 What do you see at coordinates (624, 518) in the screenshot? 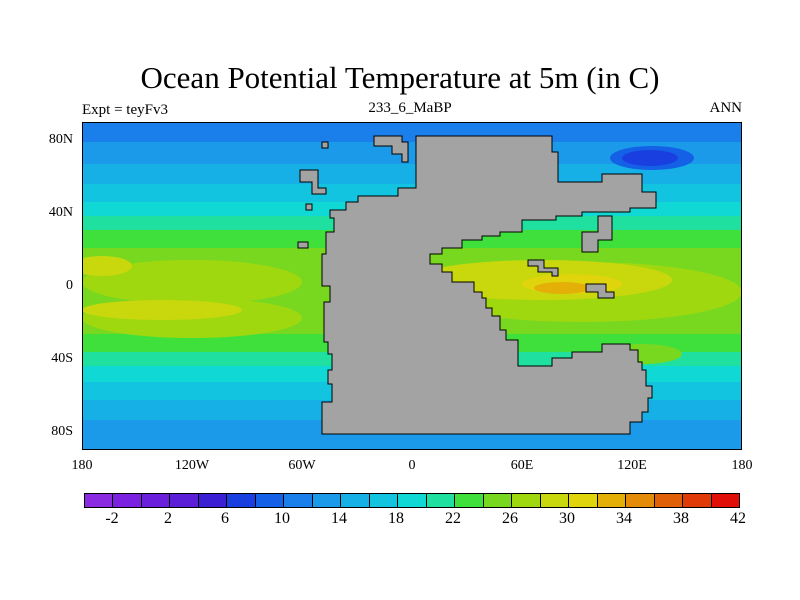
I see `colorbar-label: 34` at bounding box center [624, 518].